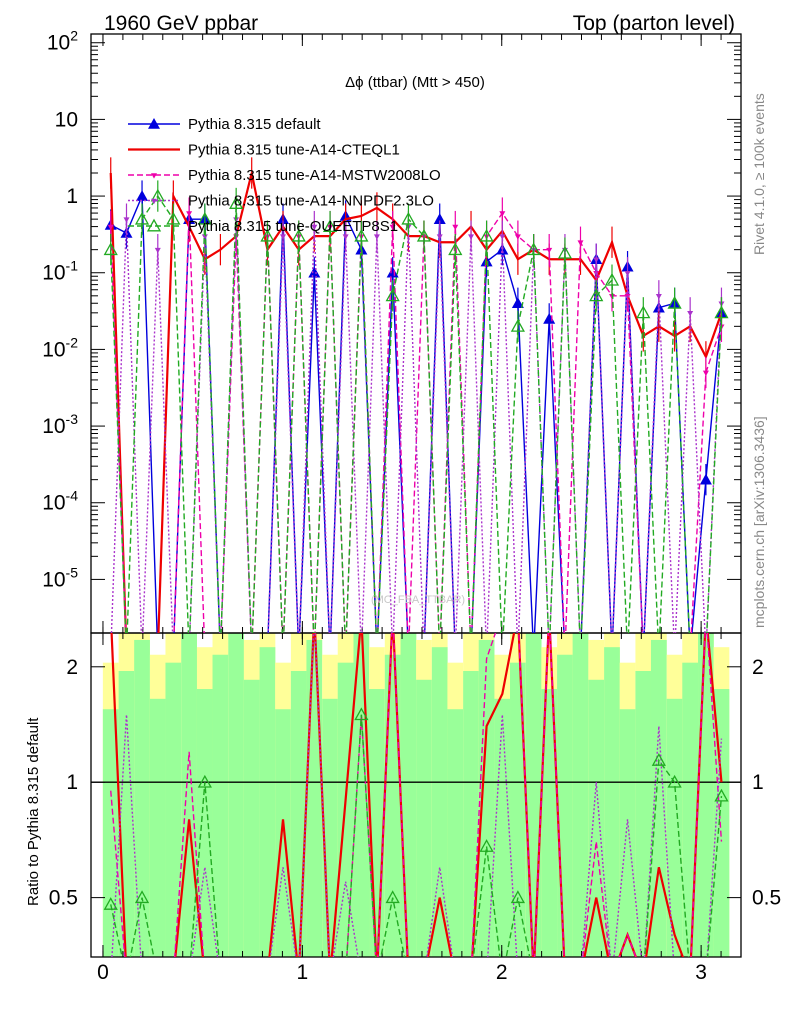 This screenshot has width=786, height=1024. I want to click on legend-label: Pythia 8.315 tune-A14-CTEQL1, so click(294, 150).